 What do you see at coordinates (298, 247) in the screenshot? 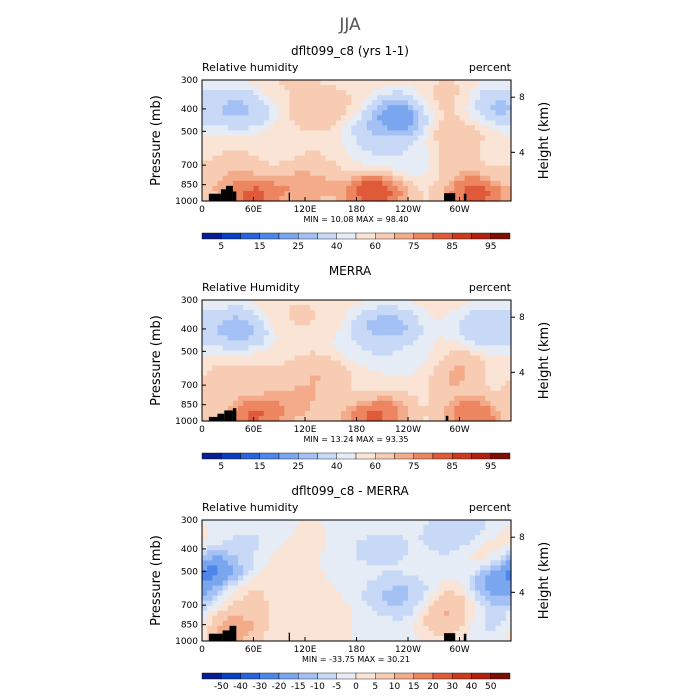
I see `colorbar-label: 25` at bounding box center [298, 247].